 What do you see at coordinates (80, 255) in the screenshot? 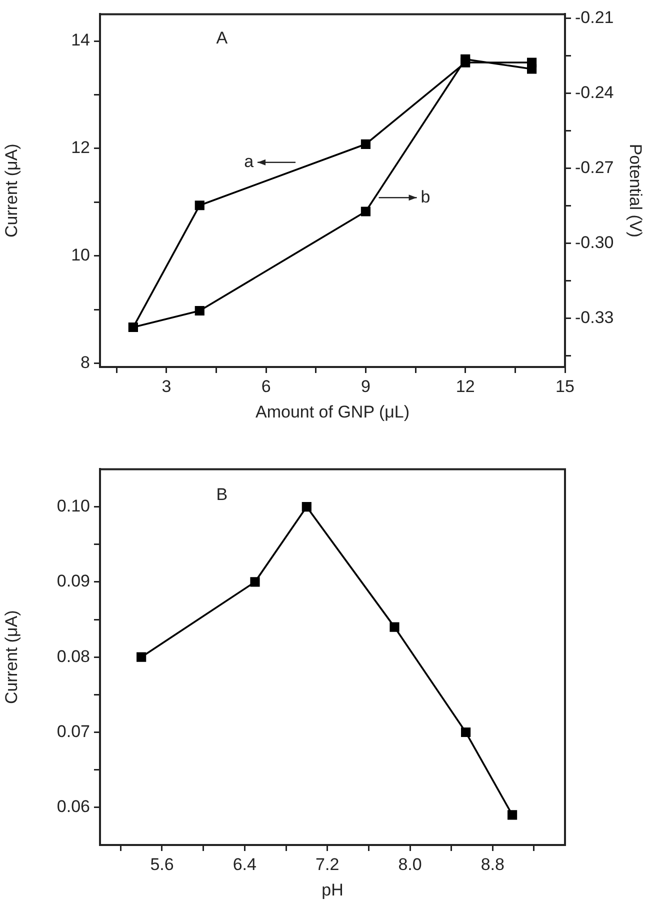
I see `y-tick-label: 10` at bounding box center [80, 255].